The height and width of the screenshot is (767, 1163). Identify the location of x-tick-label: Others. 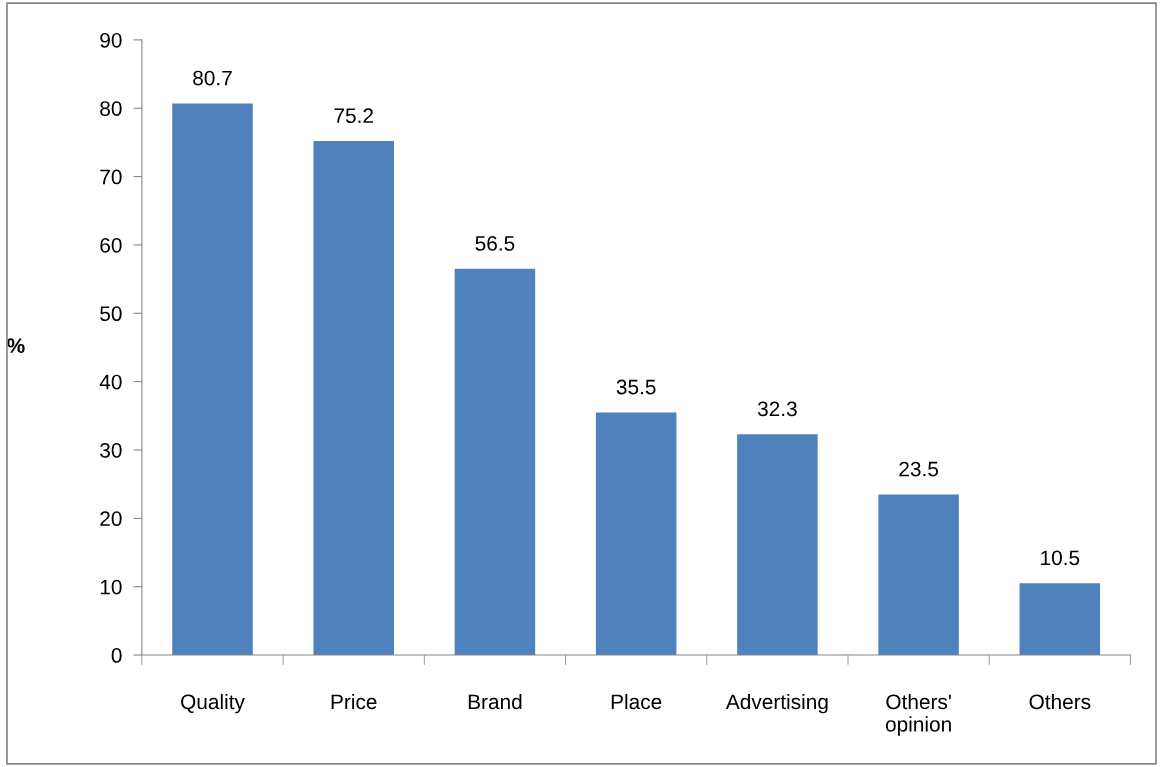
(1060, 701).